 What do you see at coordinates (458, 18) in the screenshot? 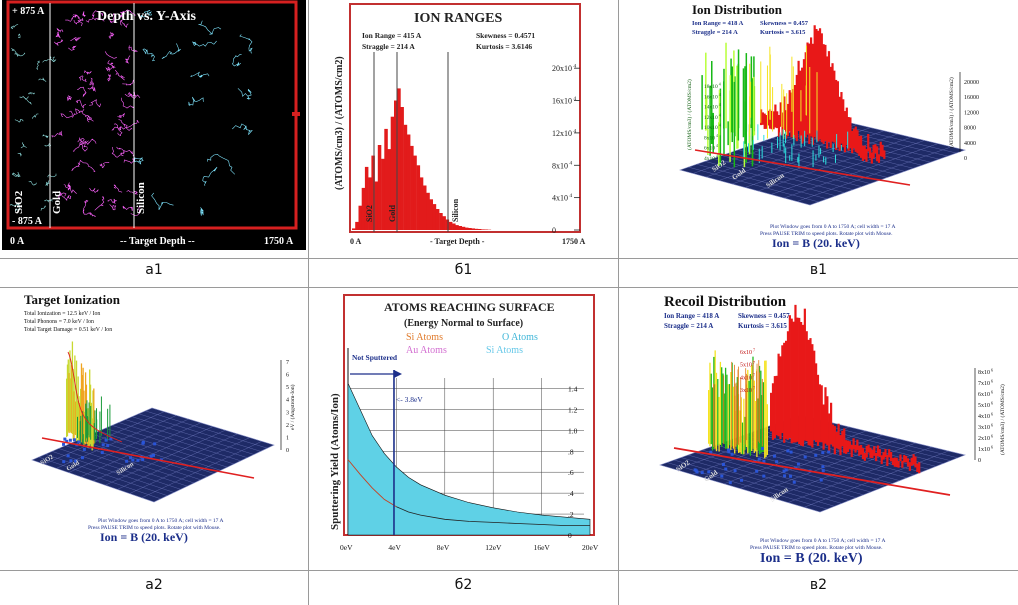
I see `chart-title: ION RANGES` at bounding box center [458, 18].